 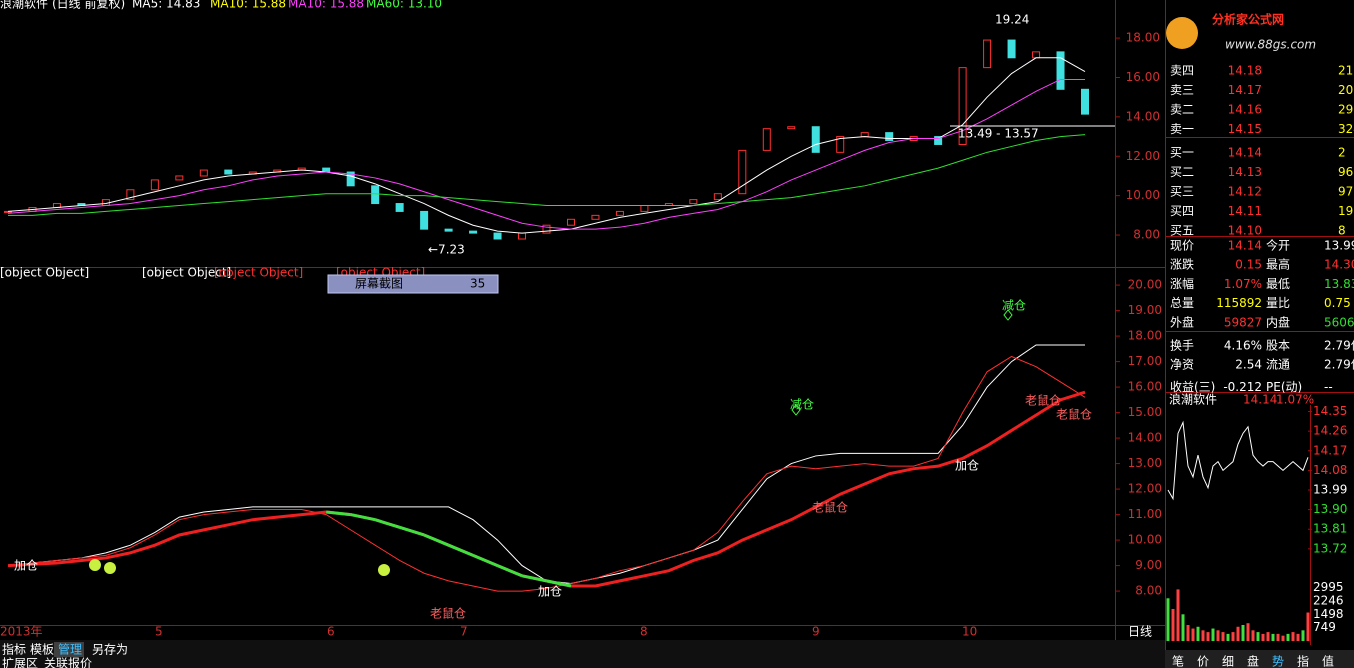 I want to click on vol-tick-label: 1498, so click(x=1328, y=614).